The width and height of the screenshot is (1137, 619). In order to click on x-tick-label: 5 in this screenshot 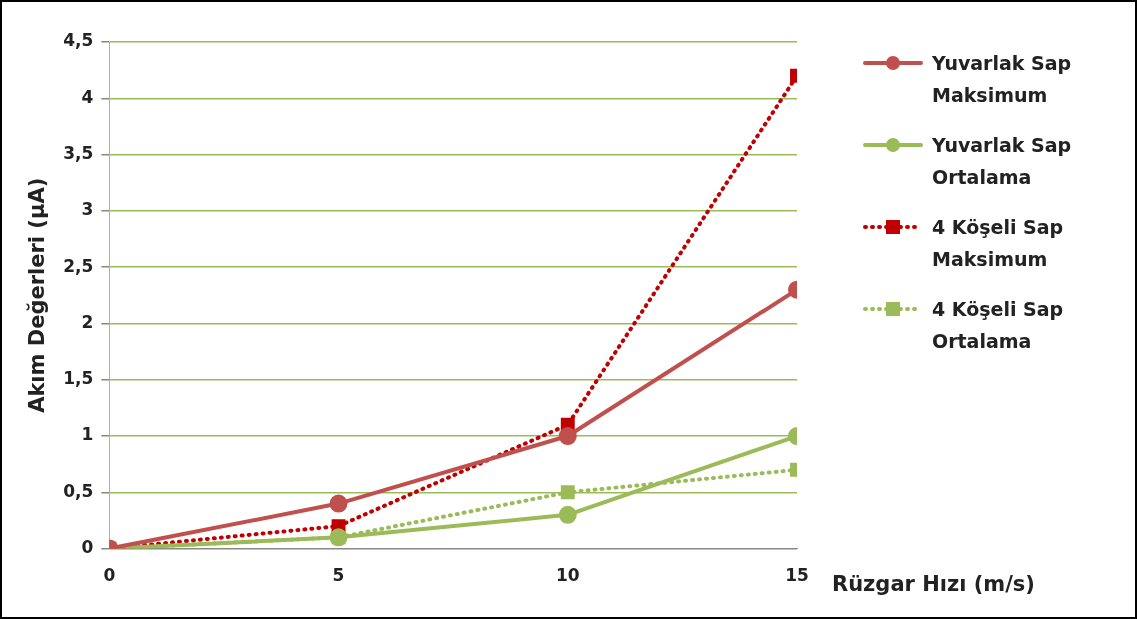, I will do `click(338, 575)`.